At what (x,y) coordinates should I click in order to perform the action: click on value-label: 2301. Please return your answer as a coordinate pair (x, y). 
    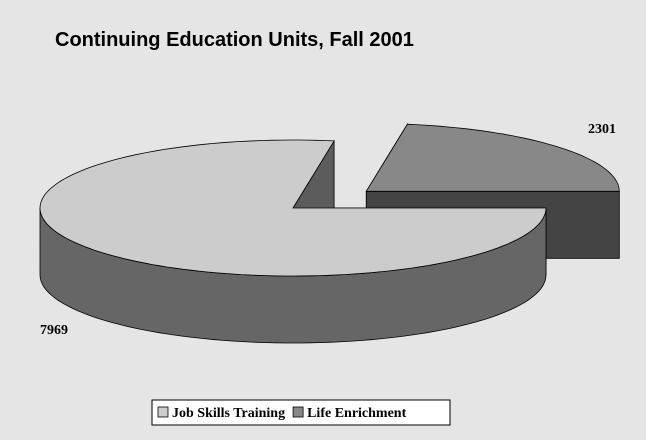
    Looking at the image, I should click on (602, 129).